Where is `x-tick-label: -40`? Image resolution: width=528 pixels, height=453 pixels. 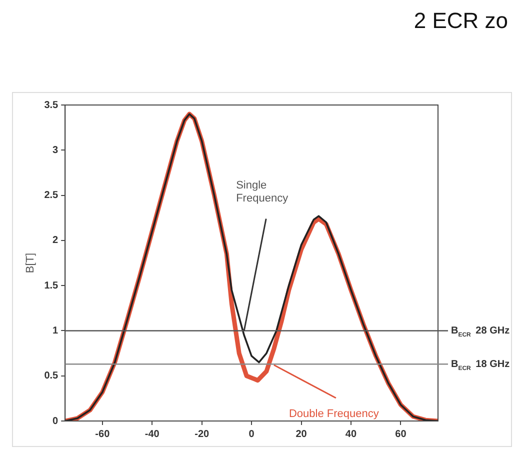
x-tick-label: -40 is located at coordinates (152, 434).